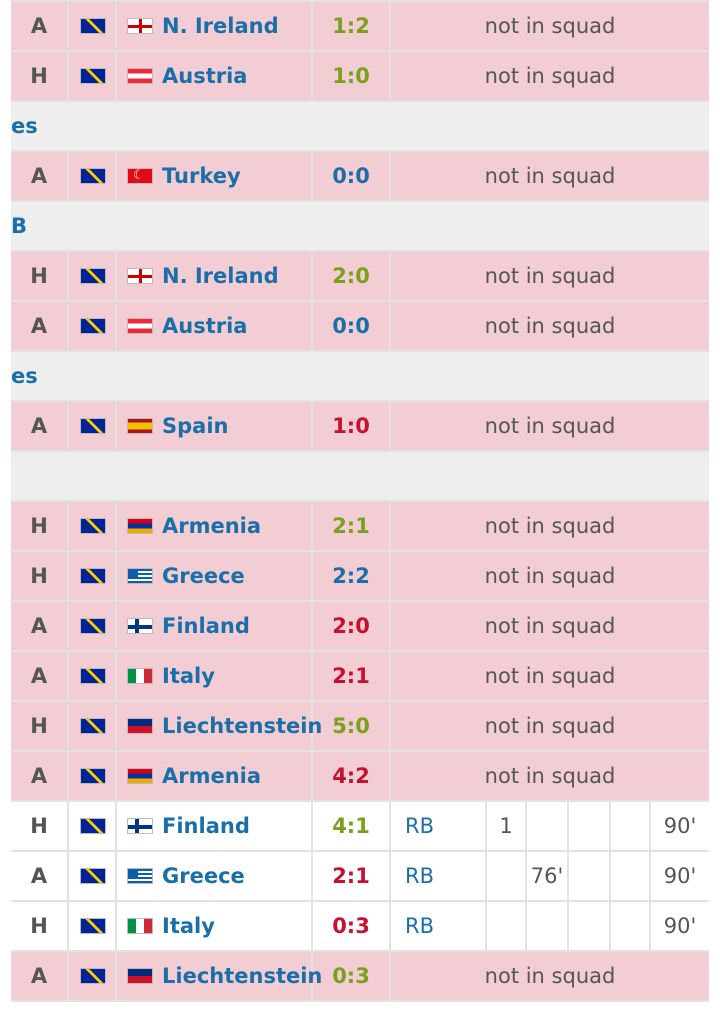  What do you see at coordinates (352, 776) in the screenshot?
I see `result-link: 4:2` at bounding box center [352, 776].